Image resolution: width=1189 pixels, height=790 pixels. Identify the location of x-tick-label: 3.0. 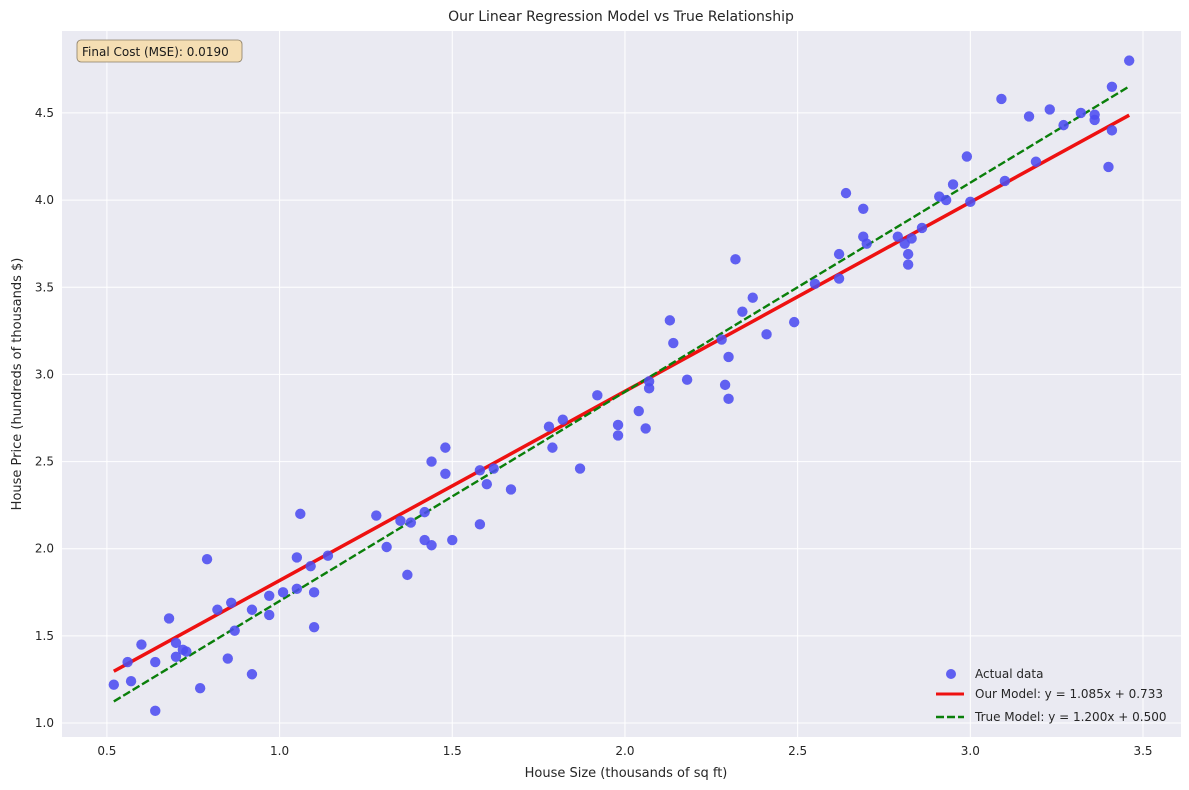
(970, 751).